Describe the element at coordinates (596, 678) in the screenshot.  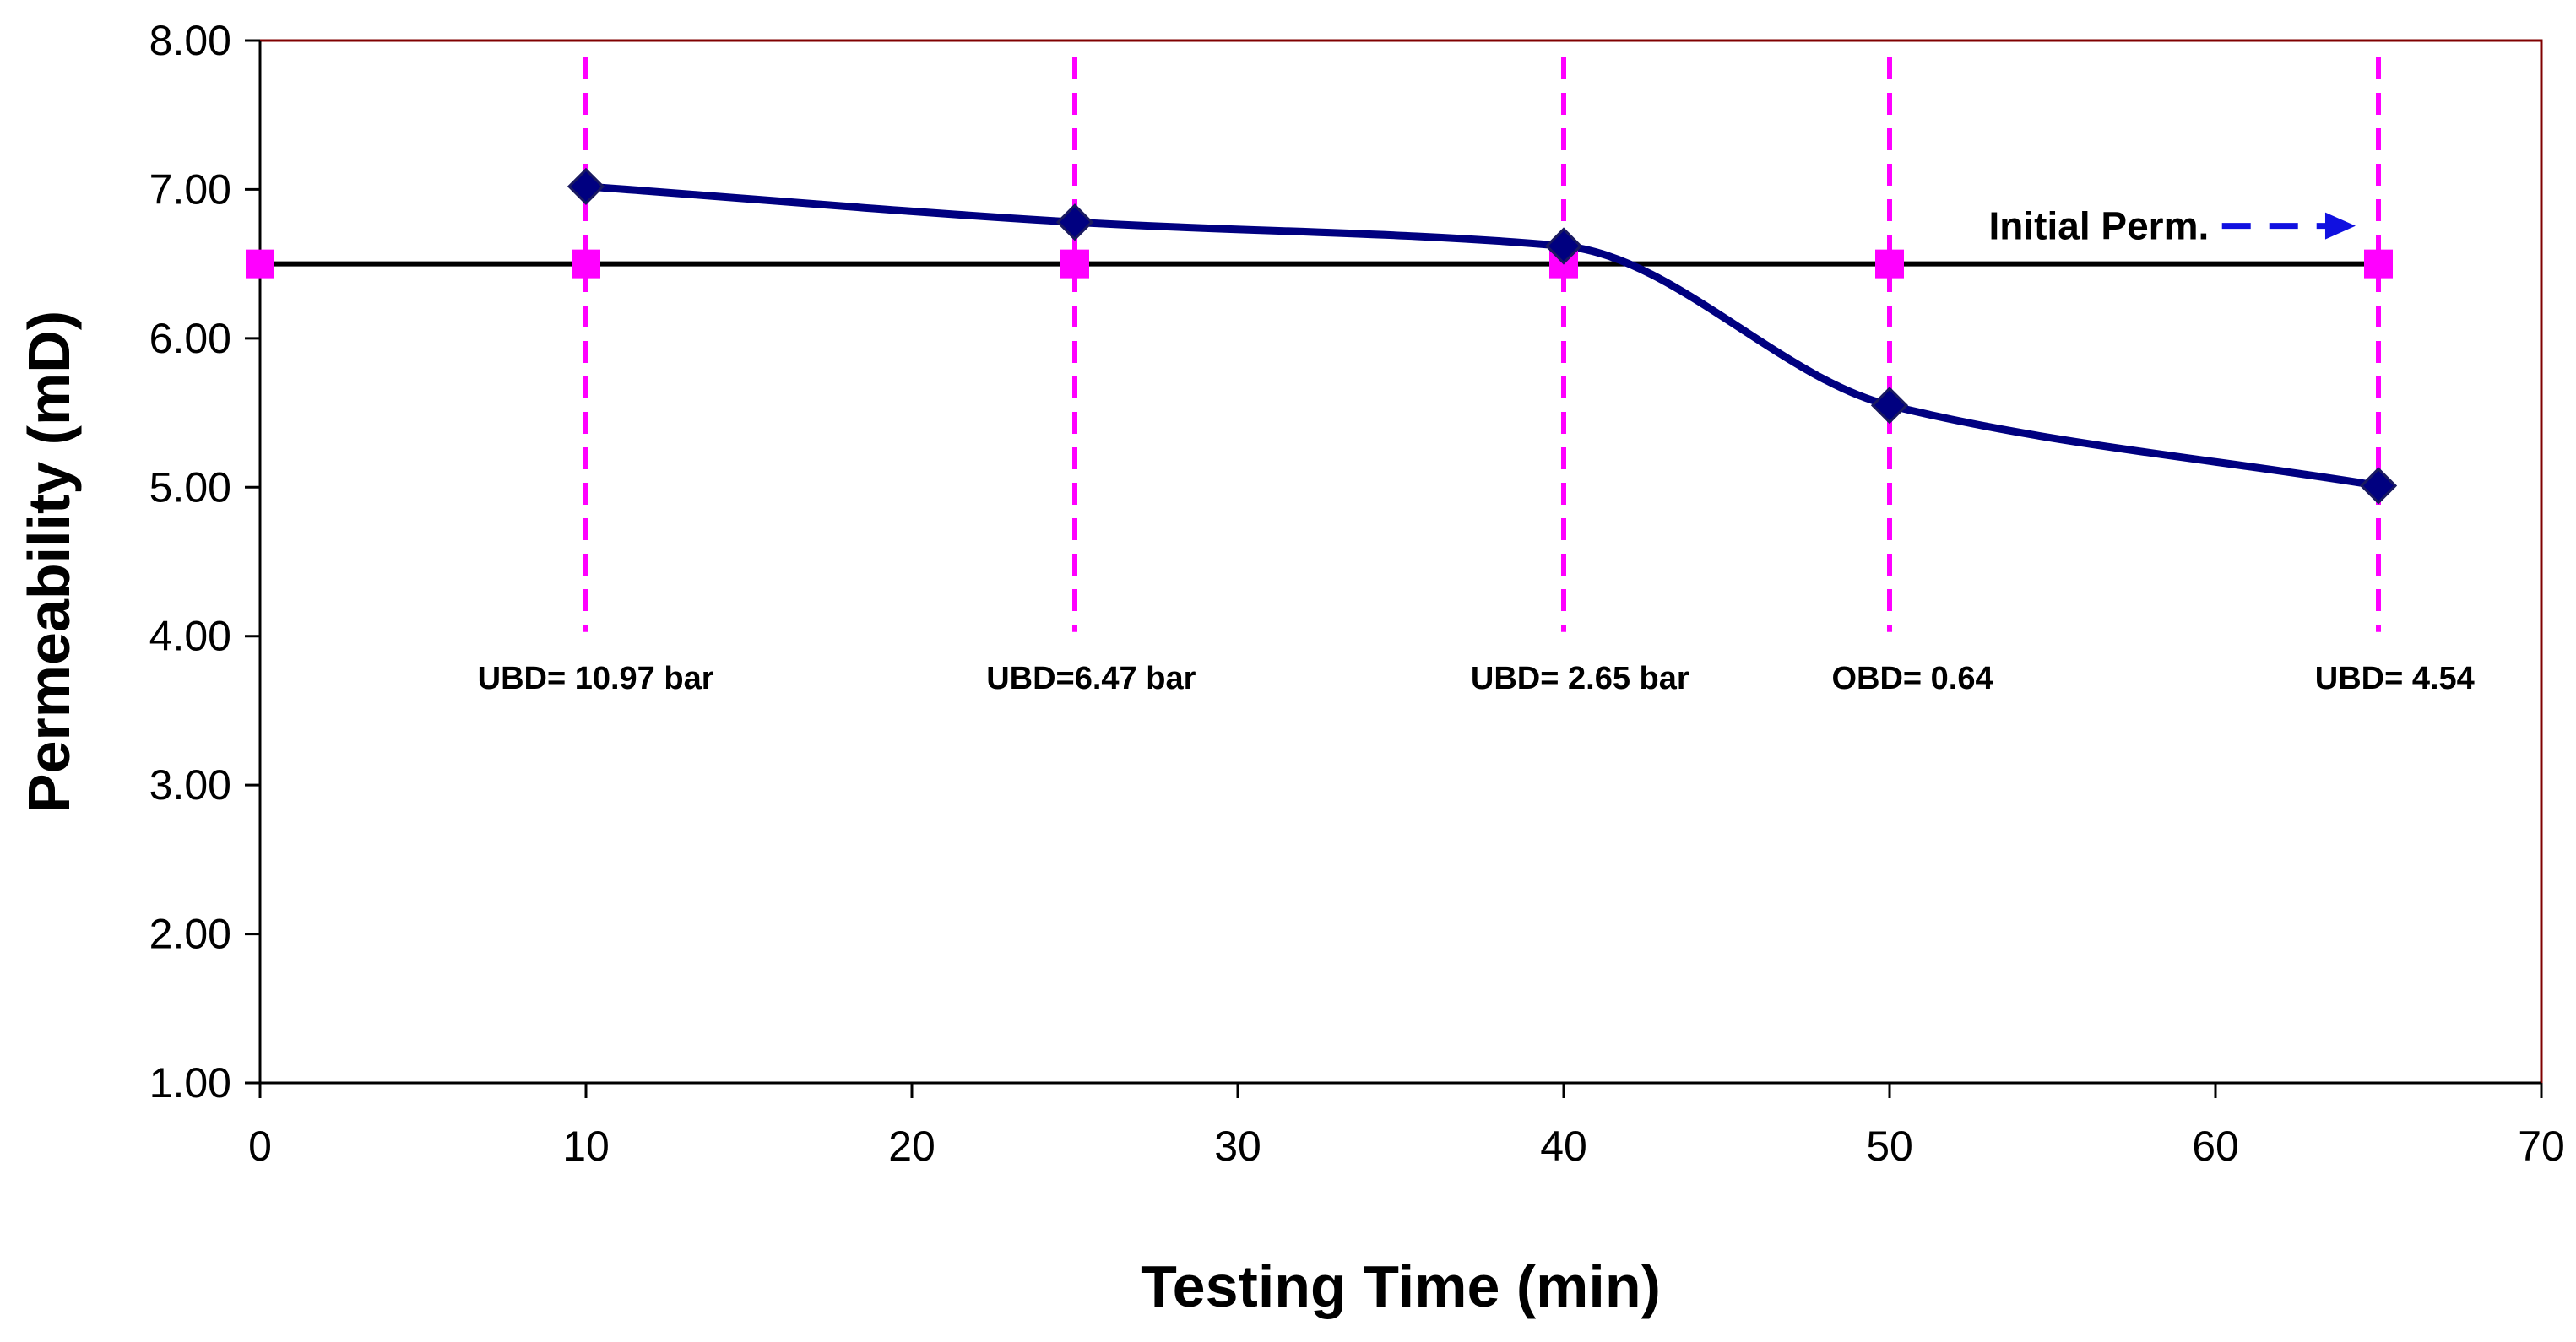
I see `pressure-annotation: UBD= 10.97 bar` at that location.